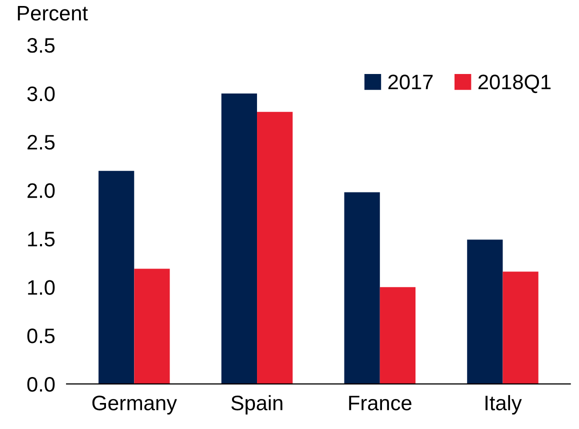 The height and width of the screenshot is (429, 579). I want to click on y-tick-label: 2.0, so click(41, 190).